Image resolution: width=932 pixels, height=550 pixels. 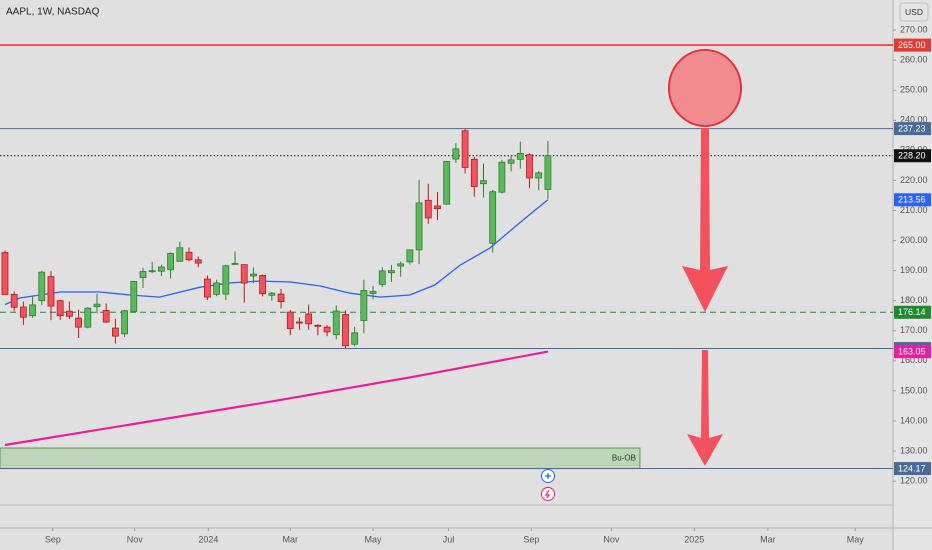 I want to click on price-label: 237.23, so click(x=912, y=128).